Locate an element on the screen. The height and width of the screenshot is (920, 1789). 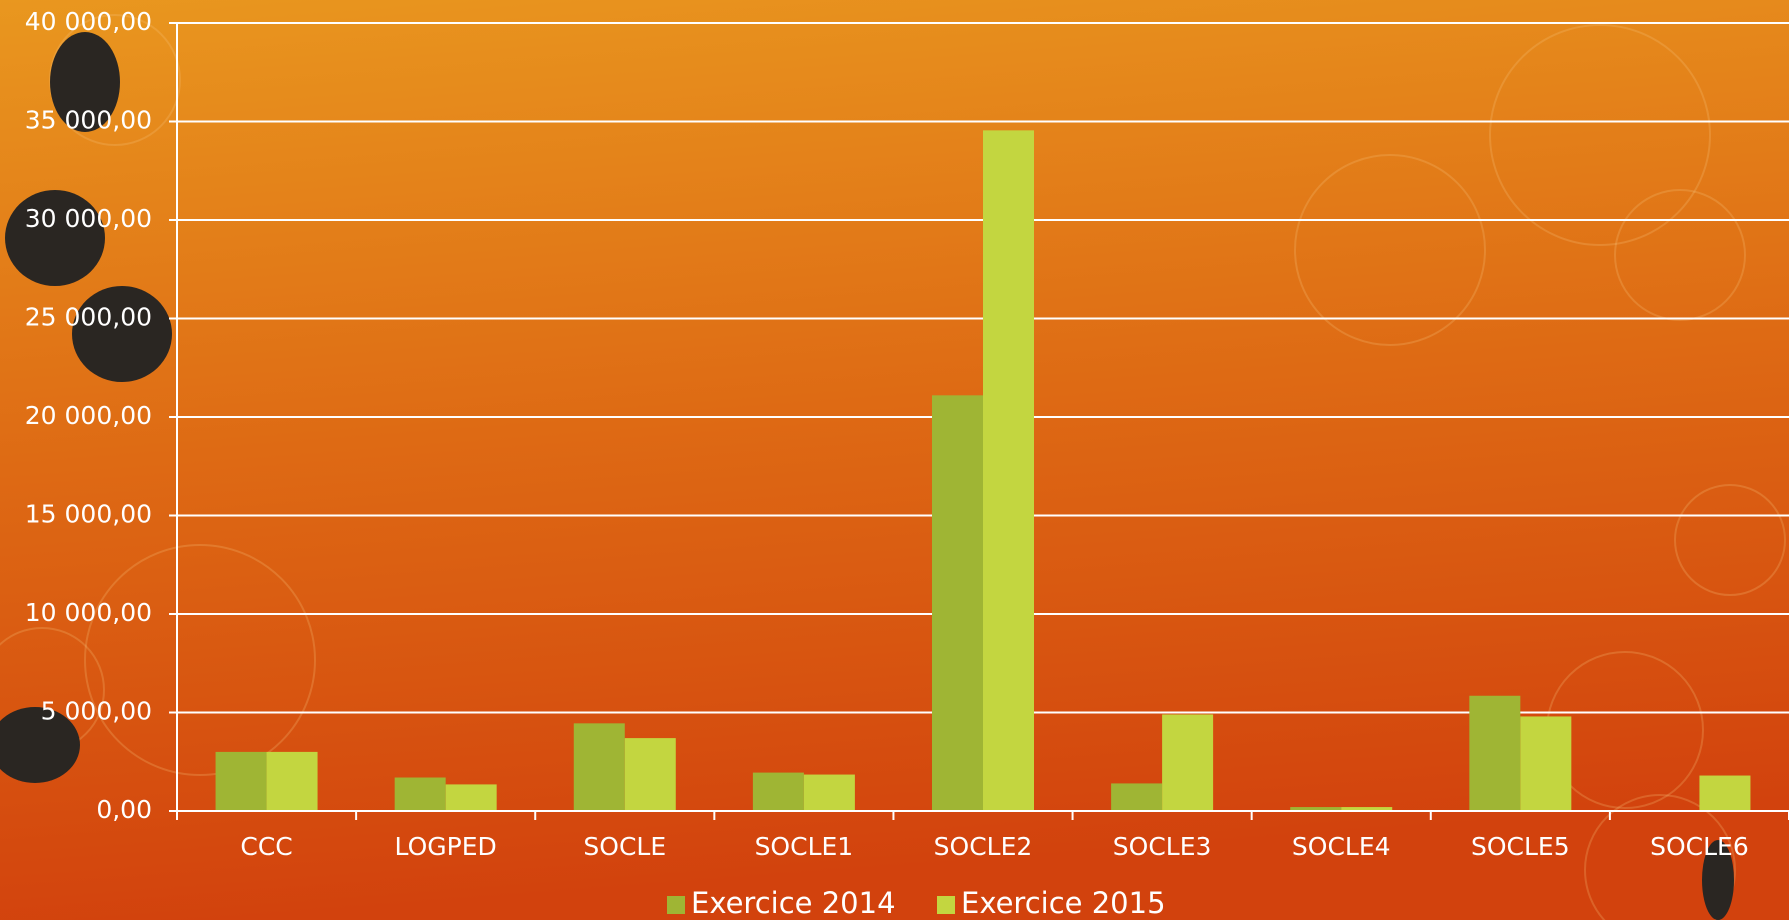
y-tick-label: 35 000,00 is located at coordinates (88, 120).